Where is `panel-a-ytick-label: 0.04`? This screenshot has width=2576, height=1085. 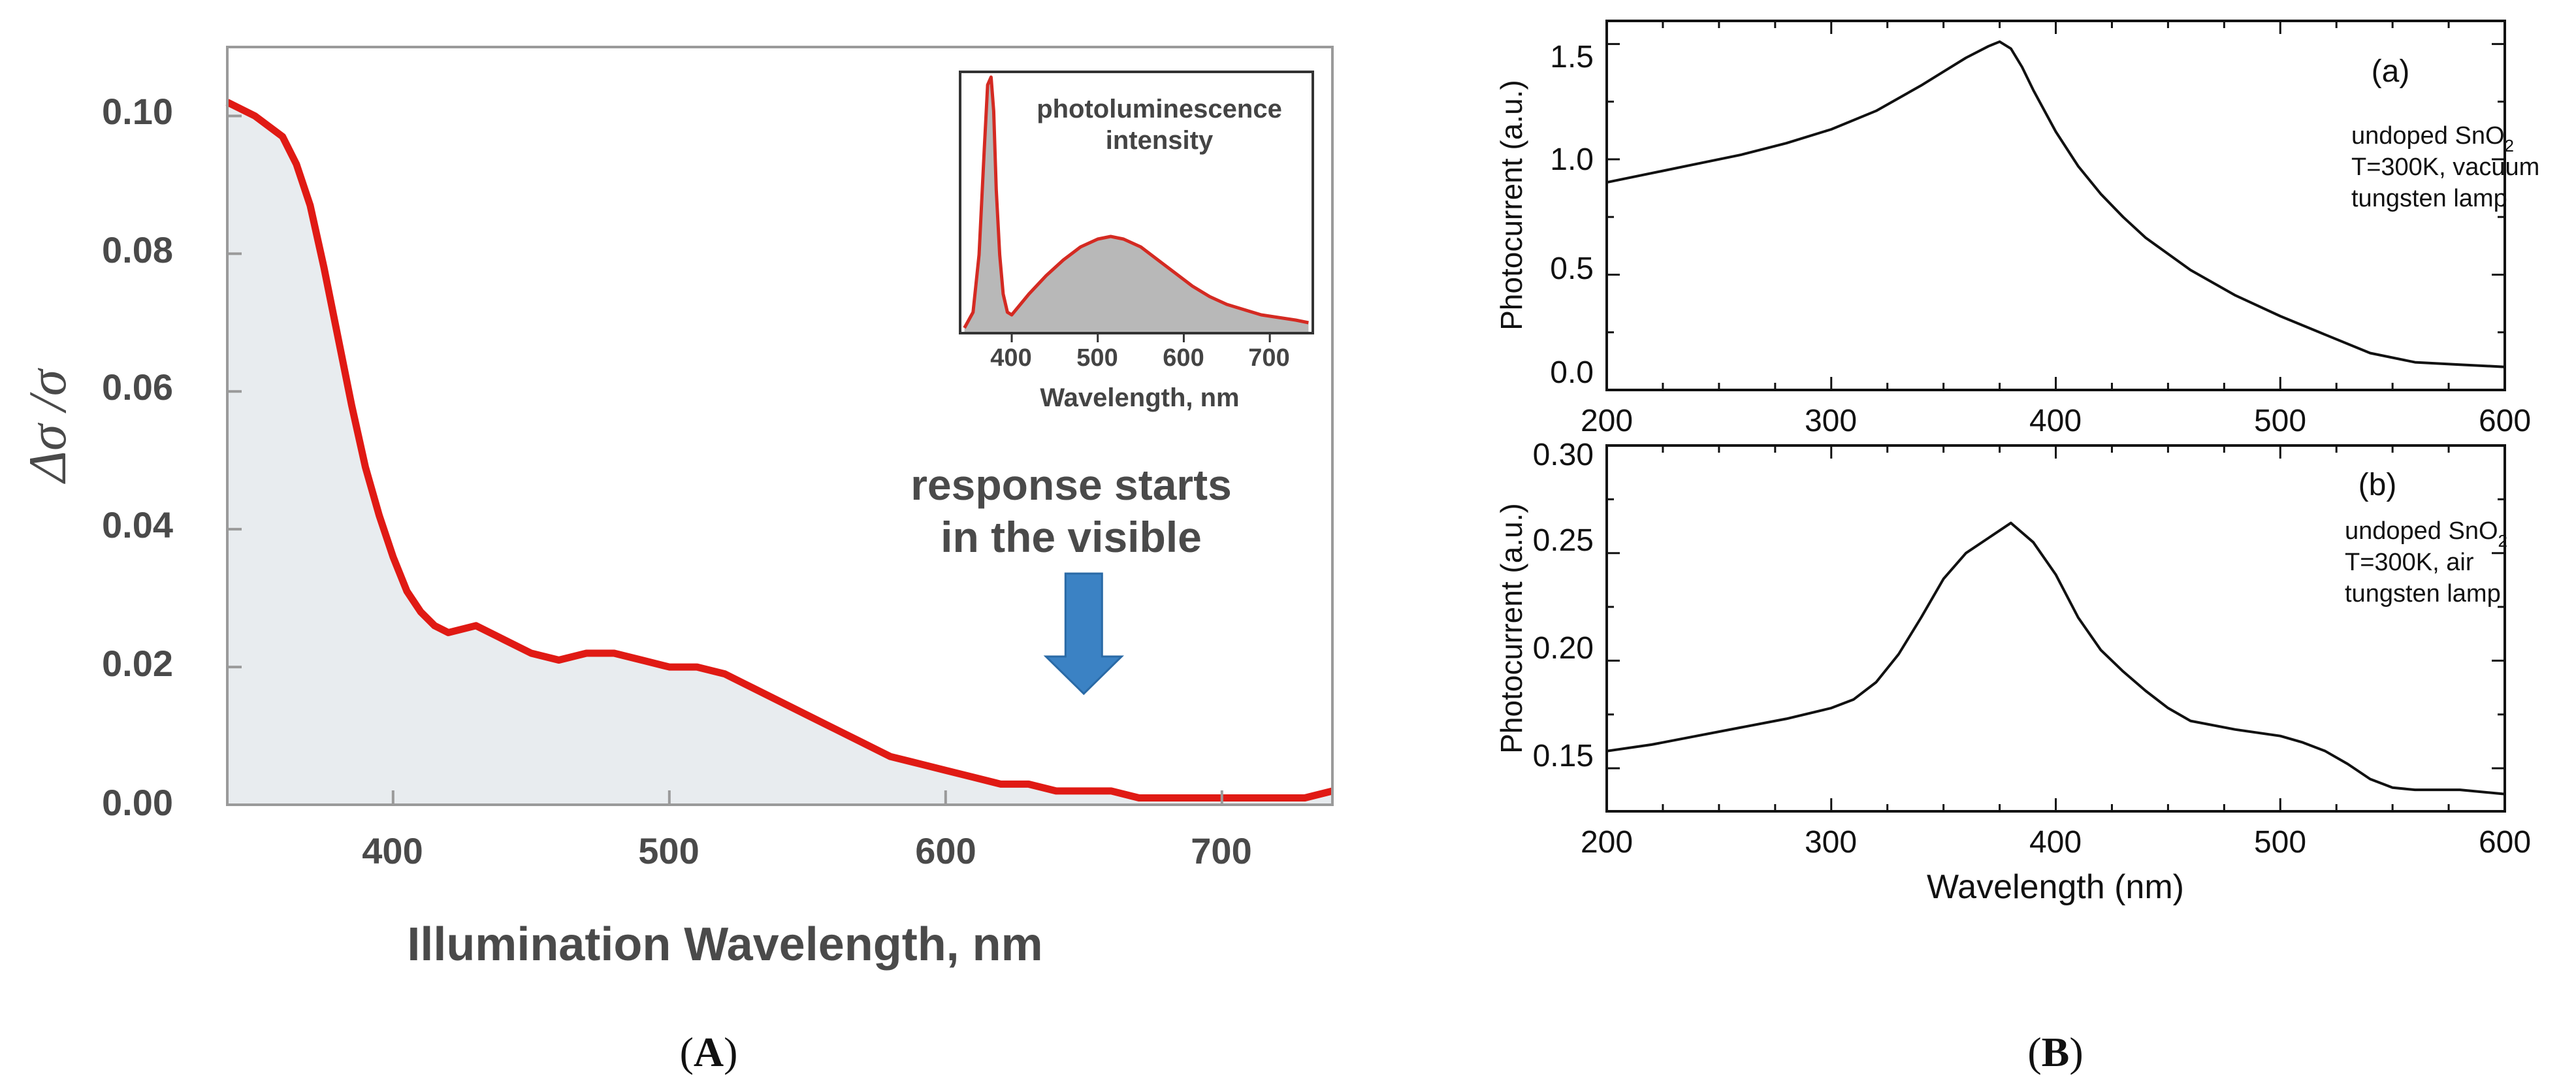
panel-a-ytick-label: 0.04 is located at coordinates (137, 524).